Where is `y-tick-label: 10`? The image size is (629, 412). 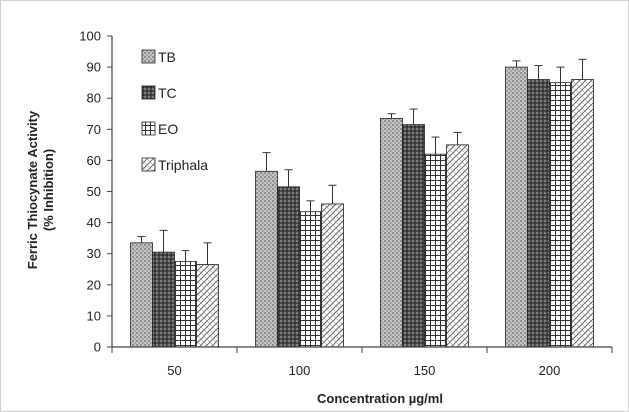
y-tick-label: 10 is located at coordinates (94, 315).